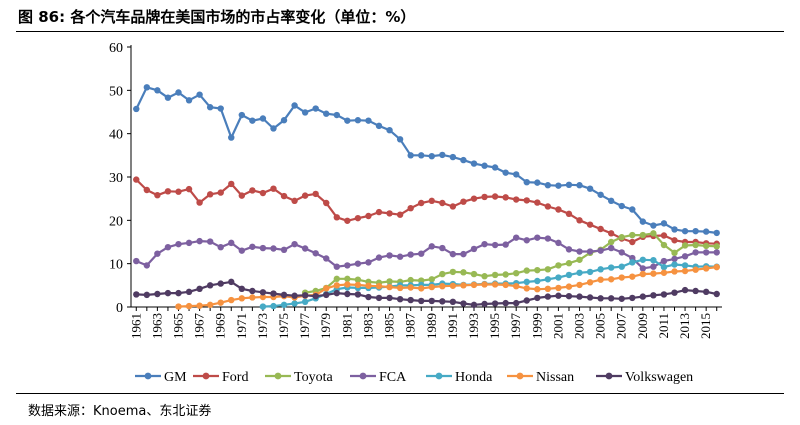 Image resolution: width=800 pixels, height=425 pixels. I want to click on series-line-nissan, so click(447, 287).